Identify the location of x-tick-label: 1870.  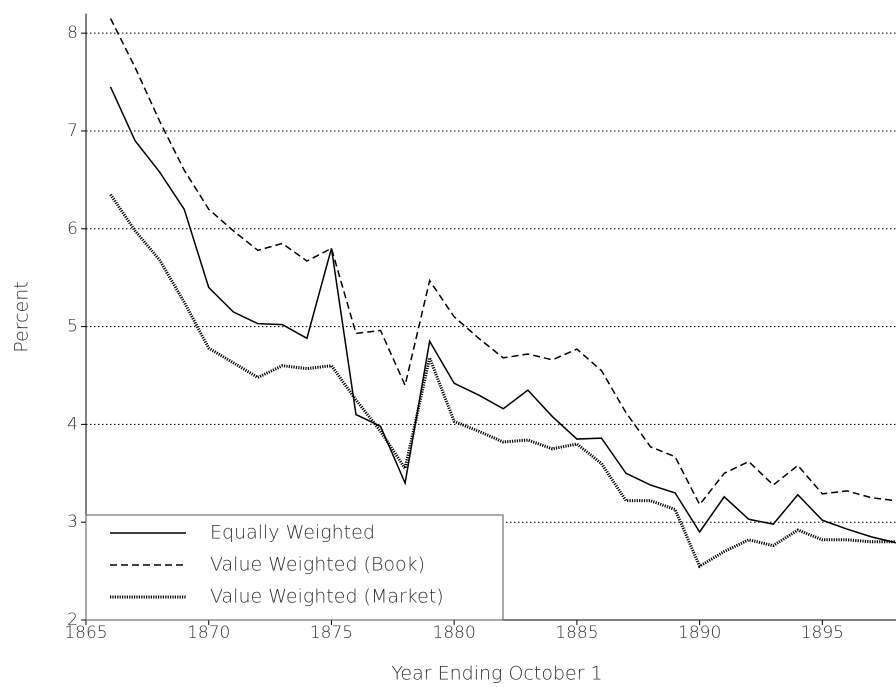
(208, 633).